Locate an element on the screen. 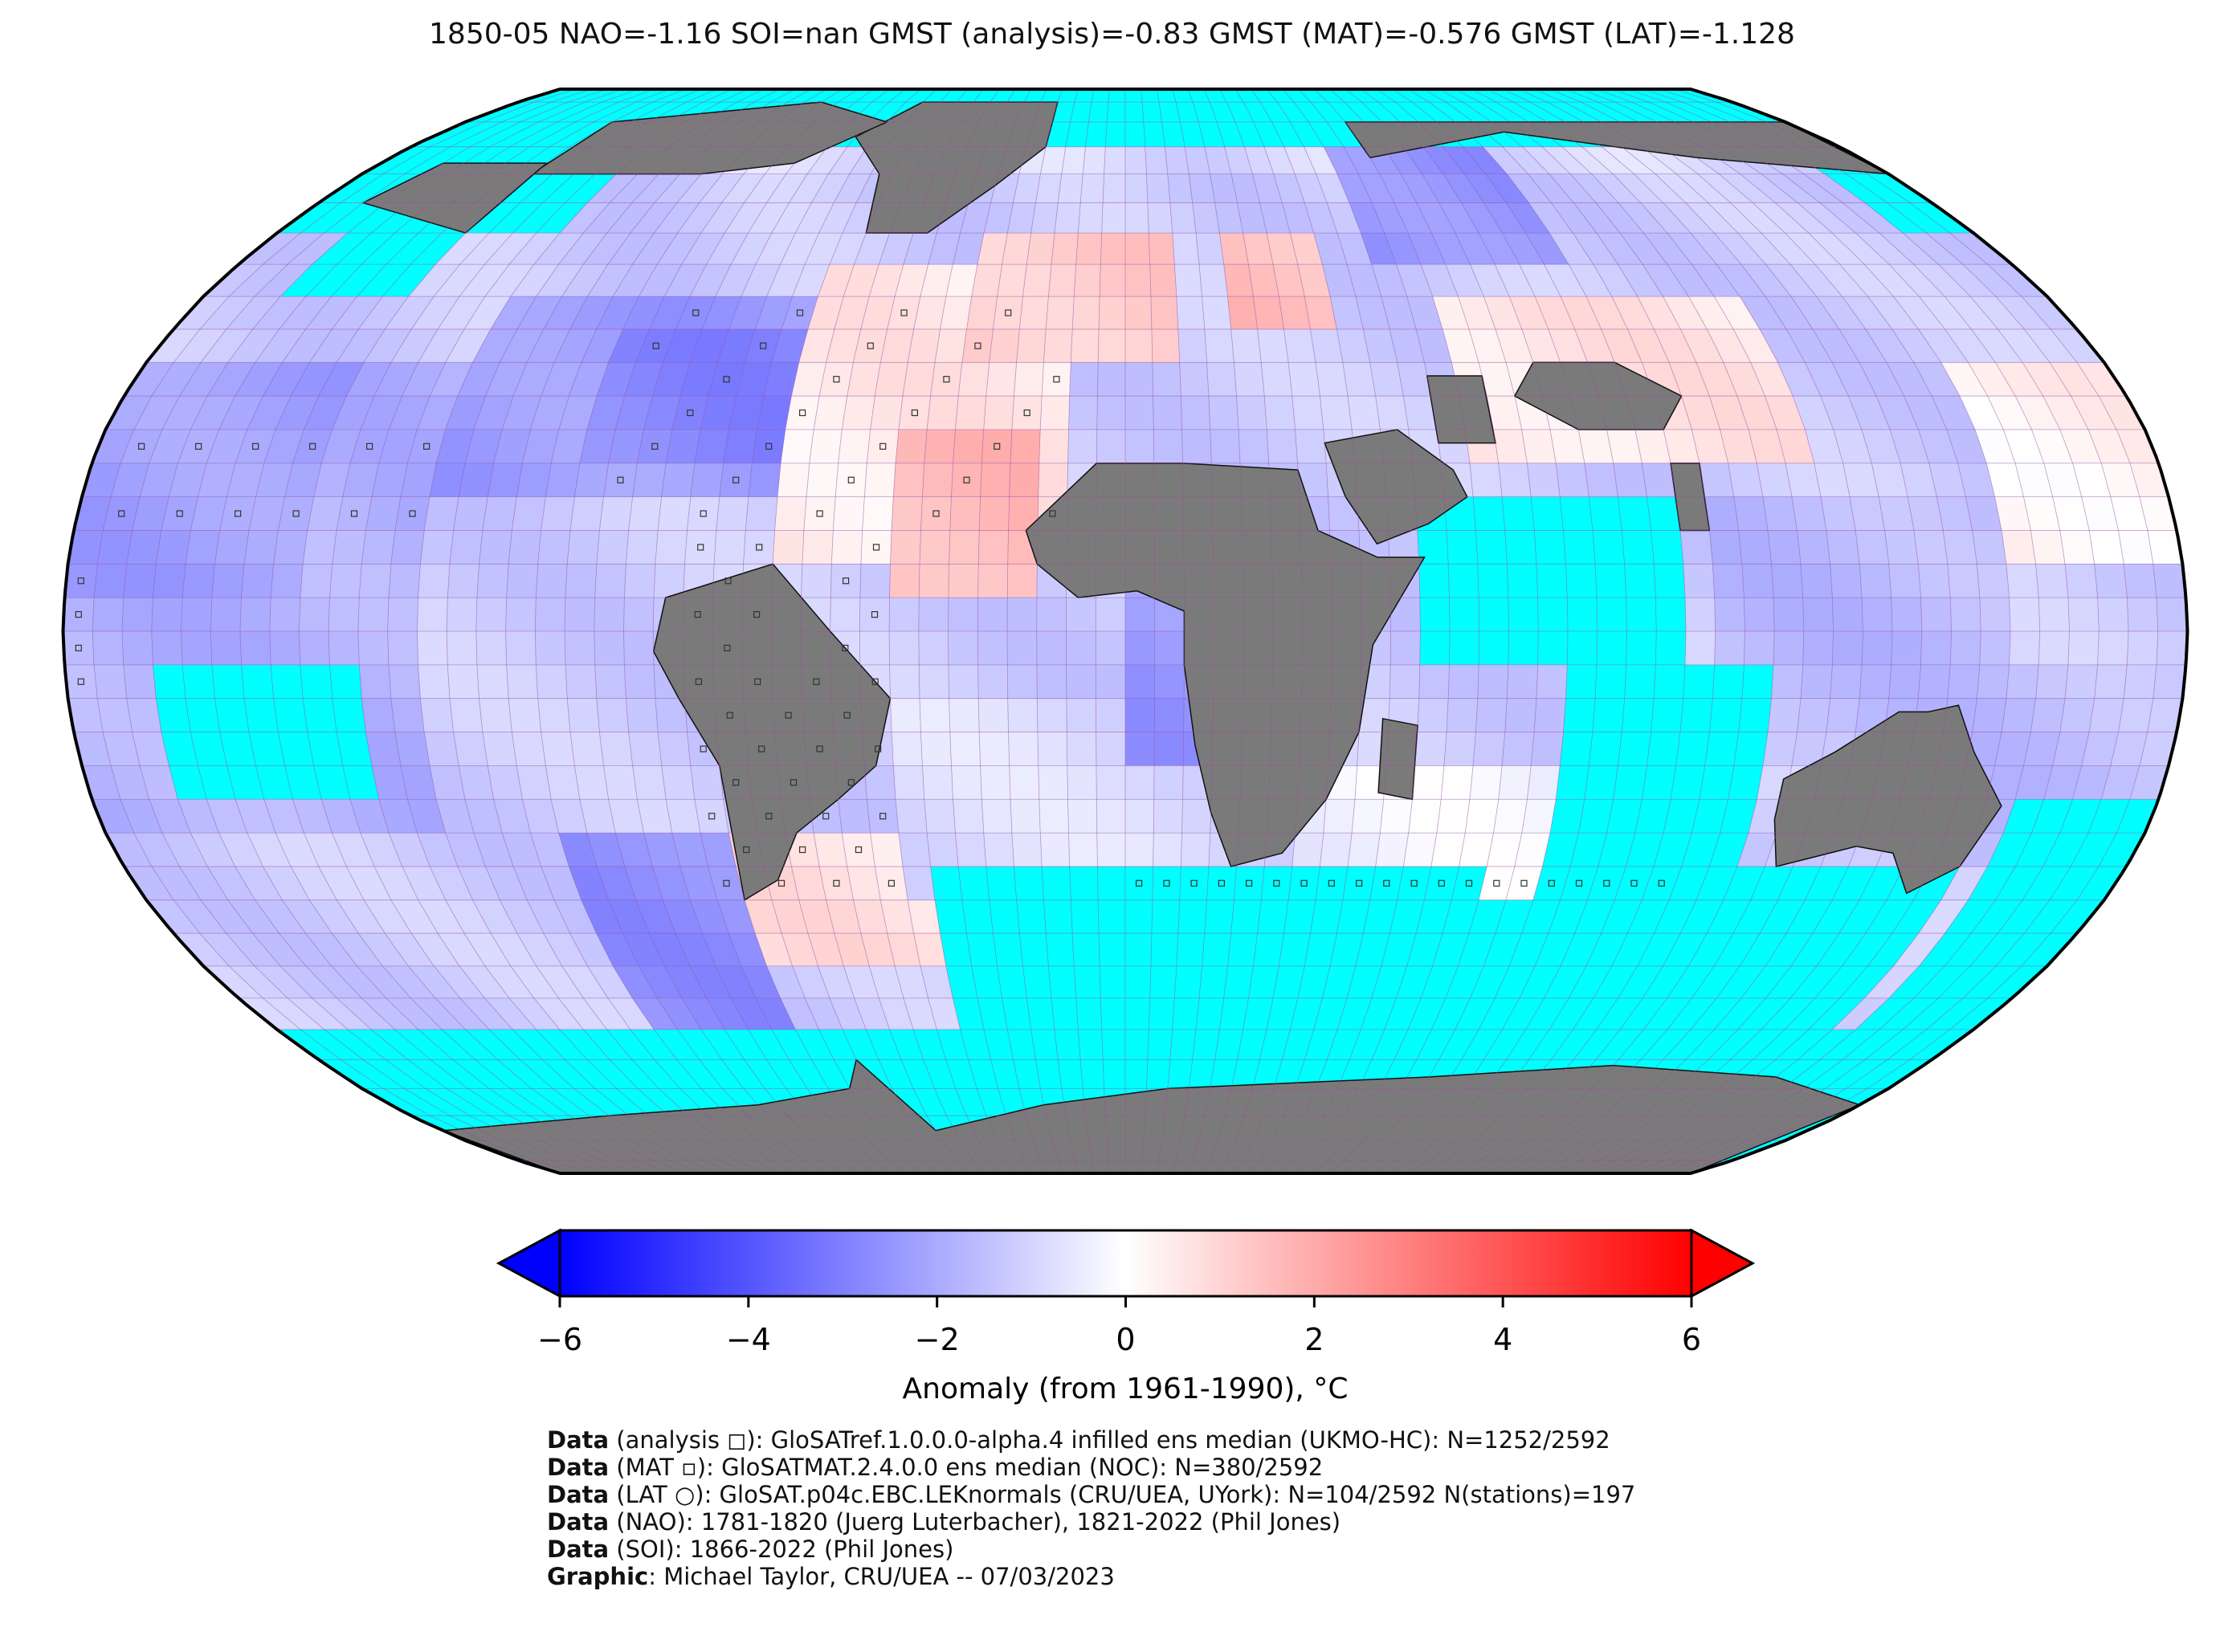 This screenshot has height=1652, width=2224. credit-label: Data is located at coordinates (578, 1522).